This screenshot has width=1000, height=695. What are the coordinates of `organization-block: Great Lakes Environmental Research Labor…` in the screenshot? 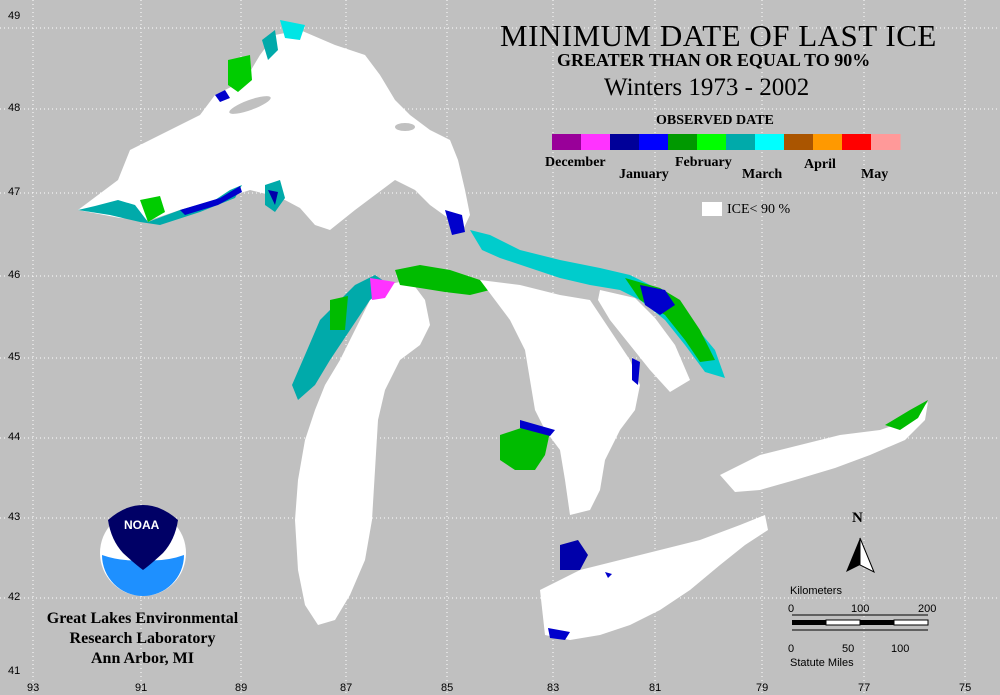 It's located at (142, 639).